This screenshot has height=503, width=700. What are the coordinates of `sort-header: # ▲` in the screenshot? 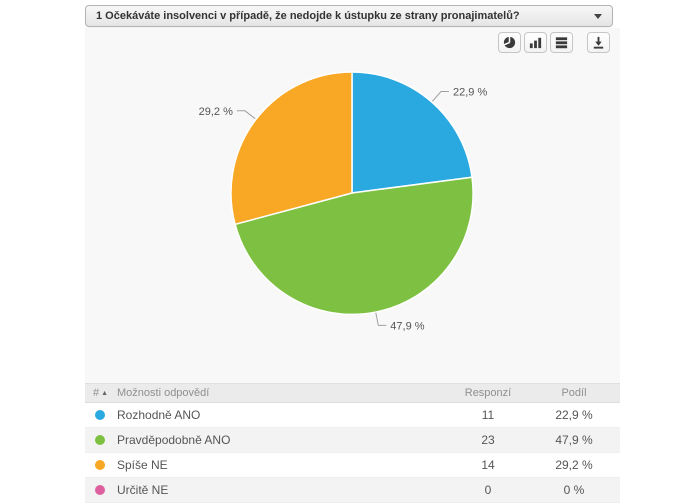 It's located at (105, 393).